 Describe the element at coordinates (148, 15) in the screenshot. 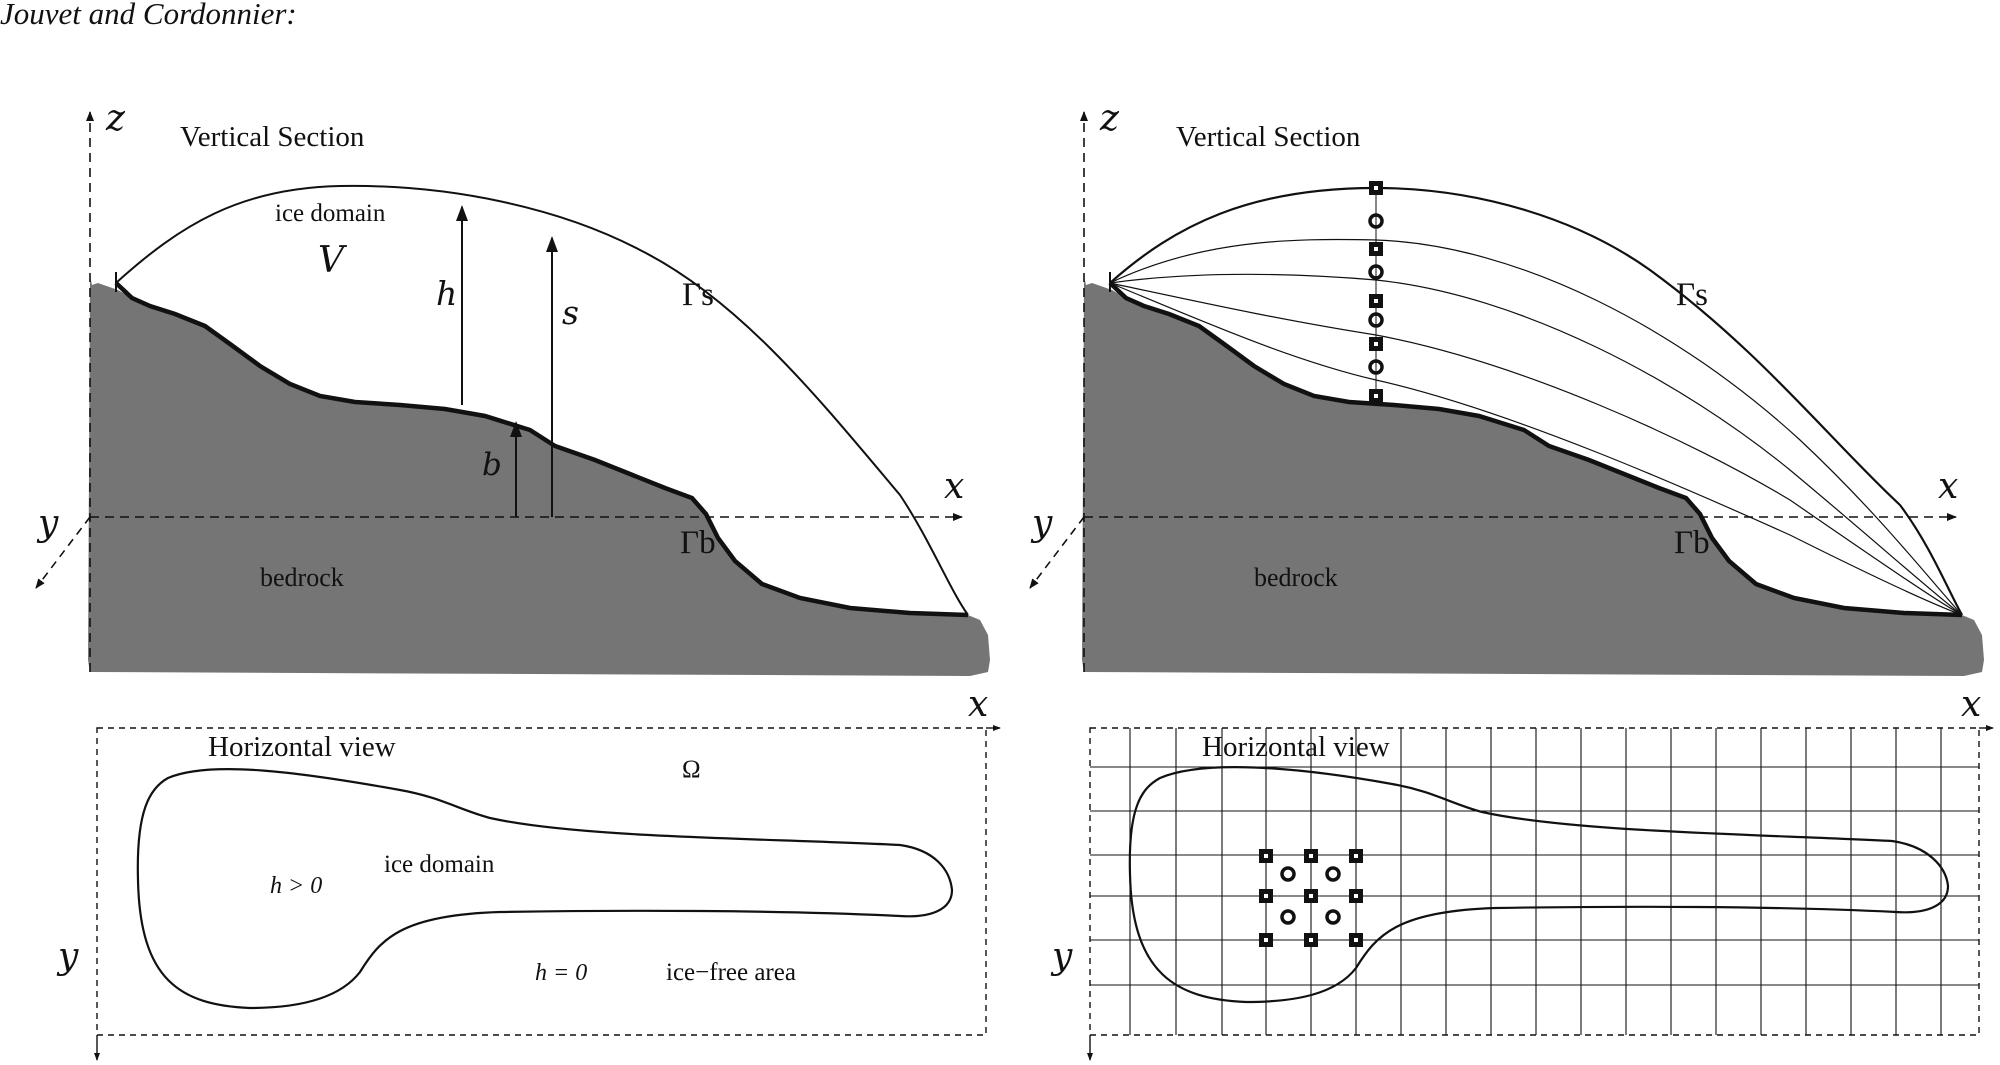

I see `page-header: Jouvet and Cordonnier:` at that location.